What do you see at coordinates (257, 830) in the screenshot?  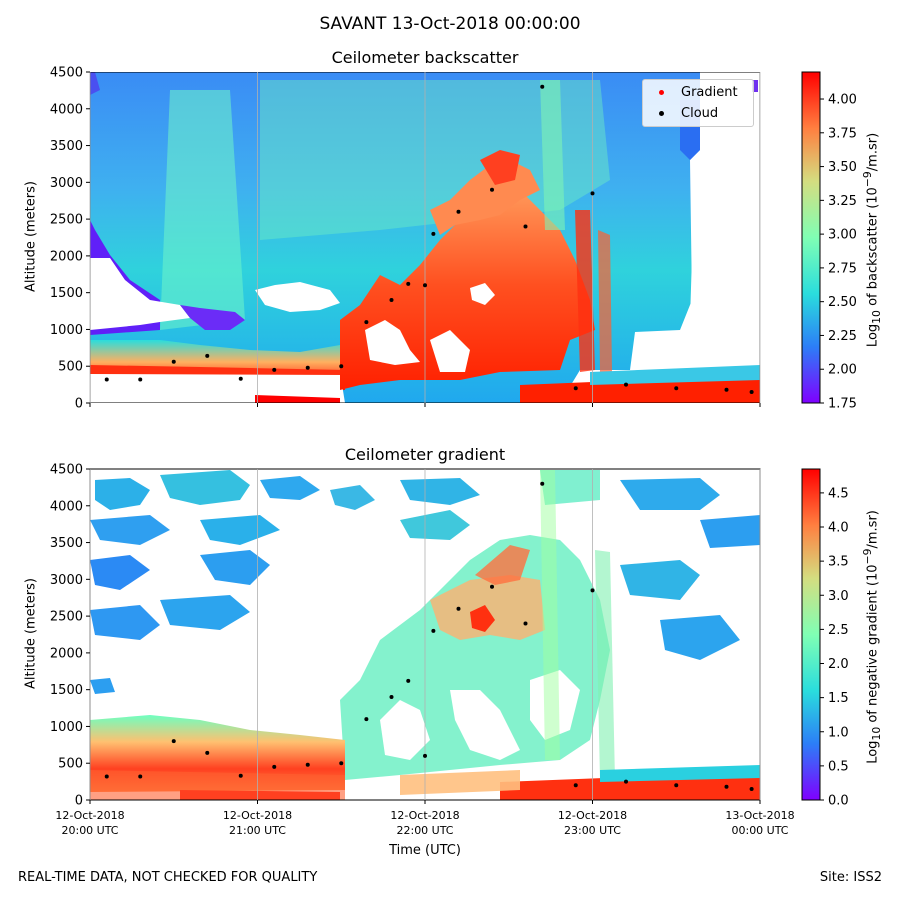 I see `xtick-label-time: 21:00 UTC` at bounding box center [257, 830].